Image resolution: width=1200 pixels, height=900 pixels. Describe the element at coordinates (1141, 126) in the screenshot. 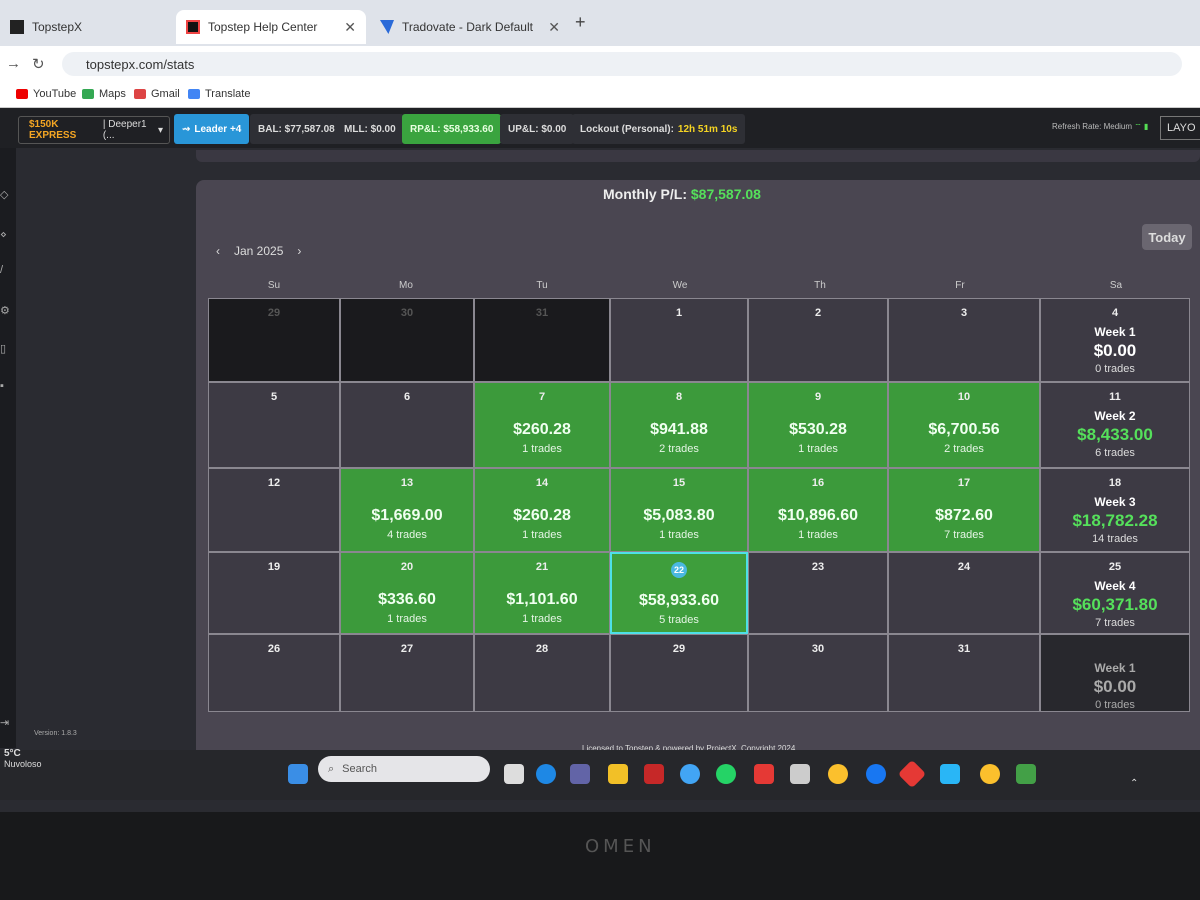

I see `wifi-icon: ⌔ ▮` at that location.